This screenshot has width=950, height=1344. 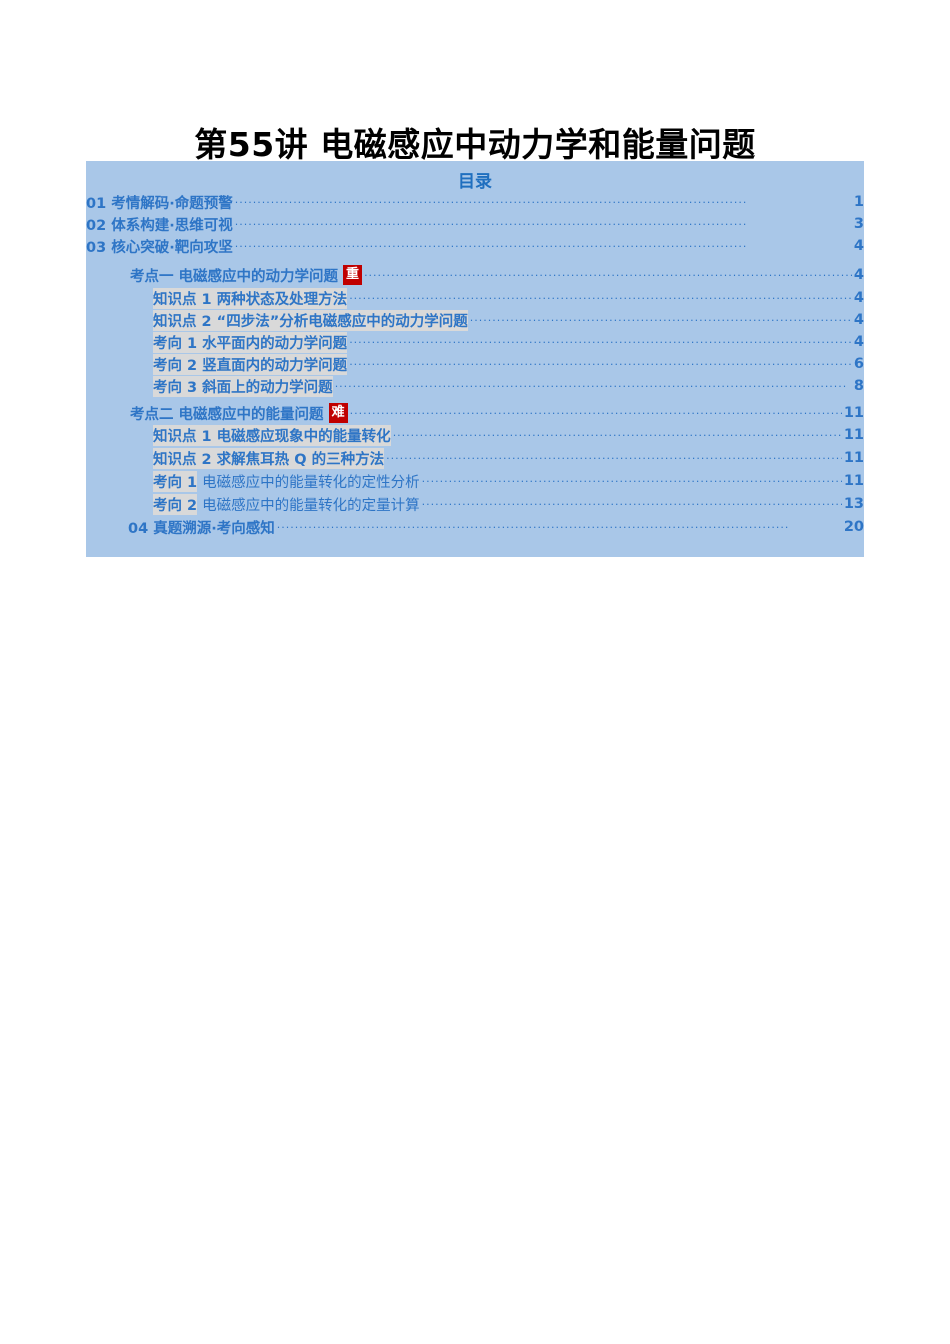 What do you see at coordinates (201, 528) in the screenshot?
I see `toc-entry-label: 04 真题溯源·考向感知` at bounding box center [201, 528].